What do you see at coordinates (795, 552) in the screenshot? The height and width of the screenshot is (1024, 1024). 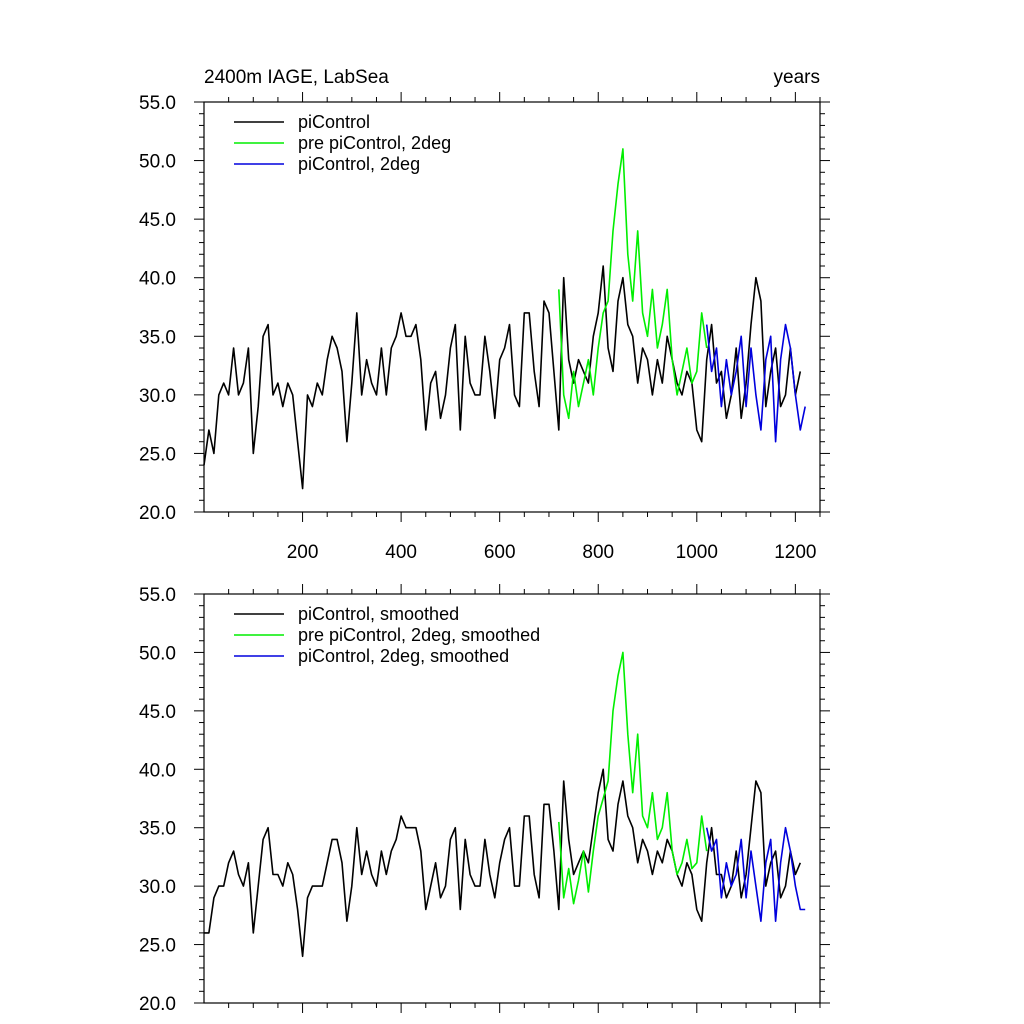 I see `x-tick-label: 1200` at bounding box center [795, 552].